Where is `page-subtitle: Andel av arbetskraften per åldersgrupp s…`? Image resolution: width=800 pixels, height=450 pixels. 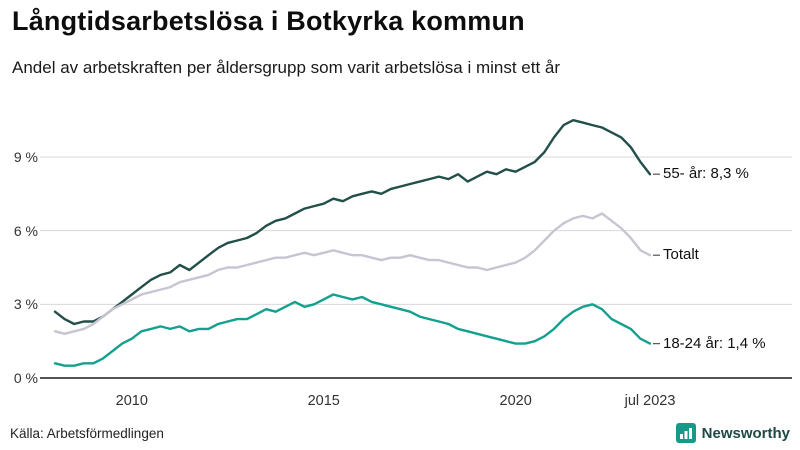
page-subtitle: Andel av arbetskraften per åldersgrupp s… is located at coordinates (286, 67).